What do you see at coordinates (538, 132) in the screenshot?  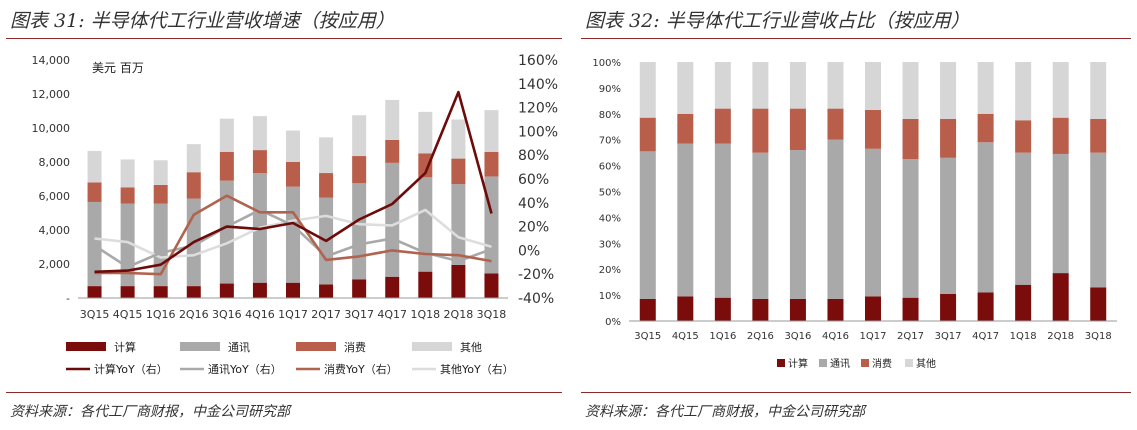 I see `y2-tick-label: 100%` at bounding box center [538, 132].